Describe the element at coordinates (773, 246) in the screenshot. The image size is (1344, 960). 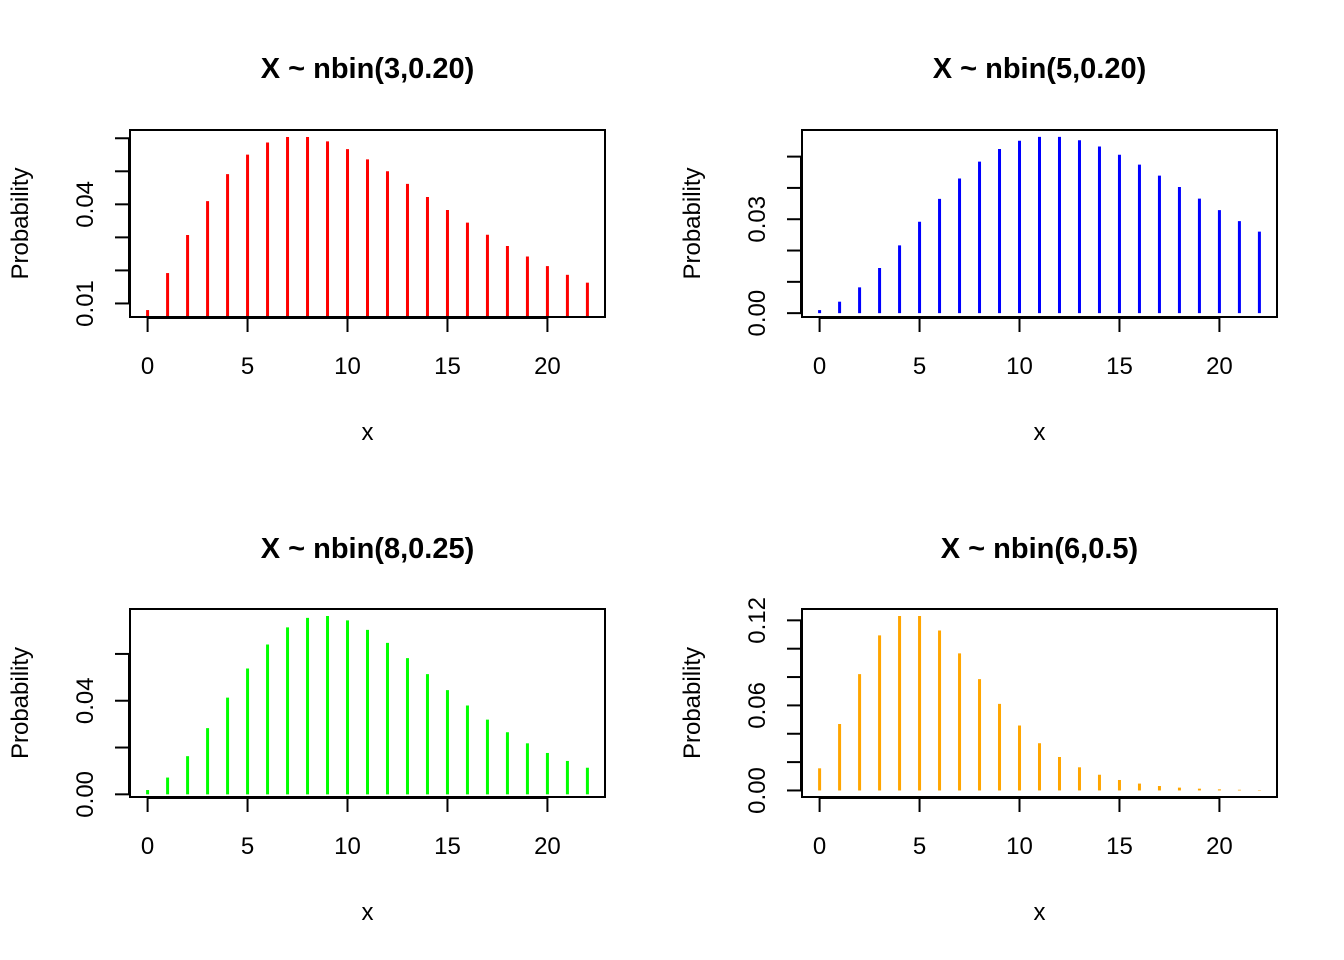
I see `y-axis: 0.00 0.03` at that location.